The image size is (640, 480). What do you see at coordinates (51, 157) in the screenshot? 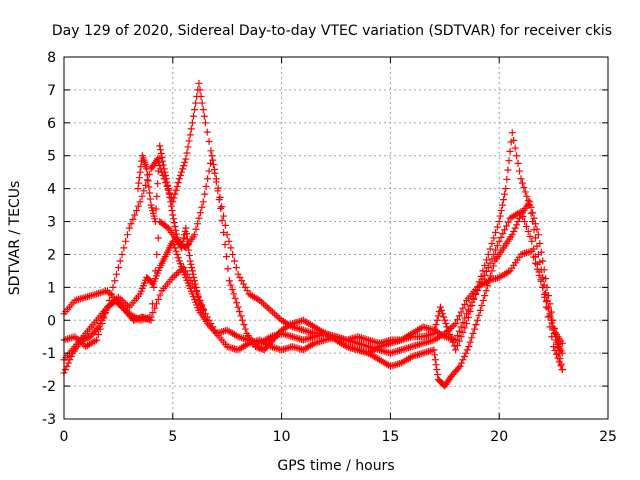
I see `y-tick-label: 5` at bounding box center [51, 157].